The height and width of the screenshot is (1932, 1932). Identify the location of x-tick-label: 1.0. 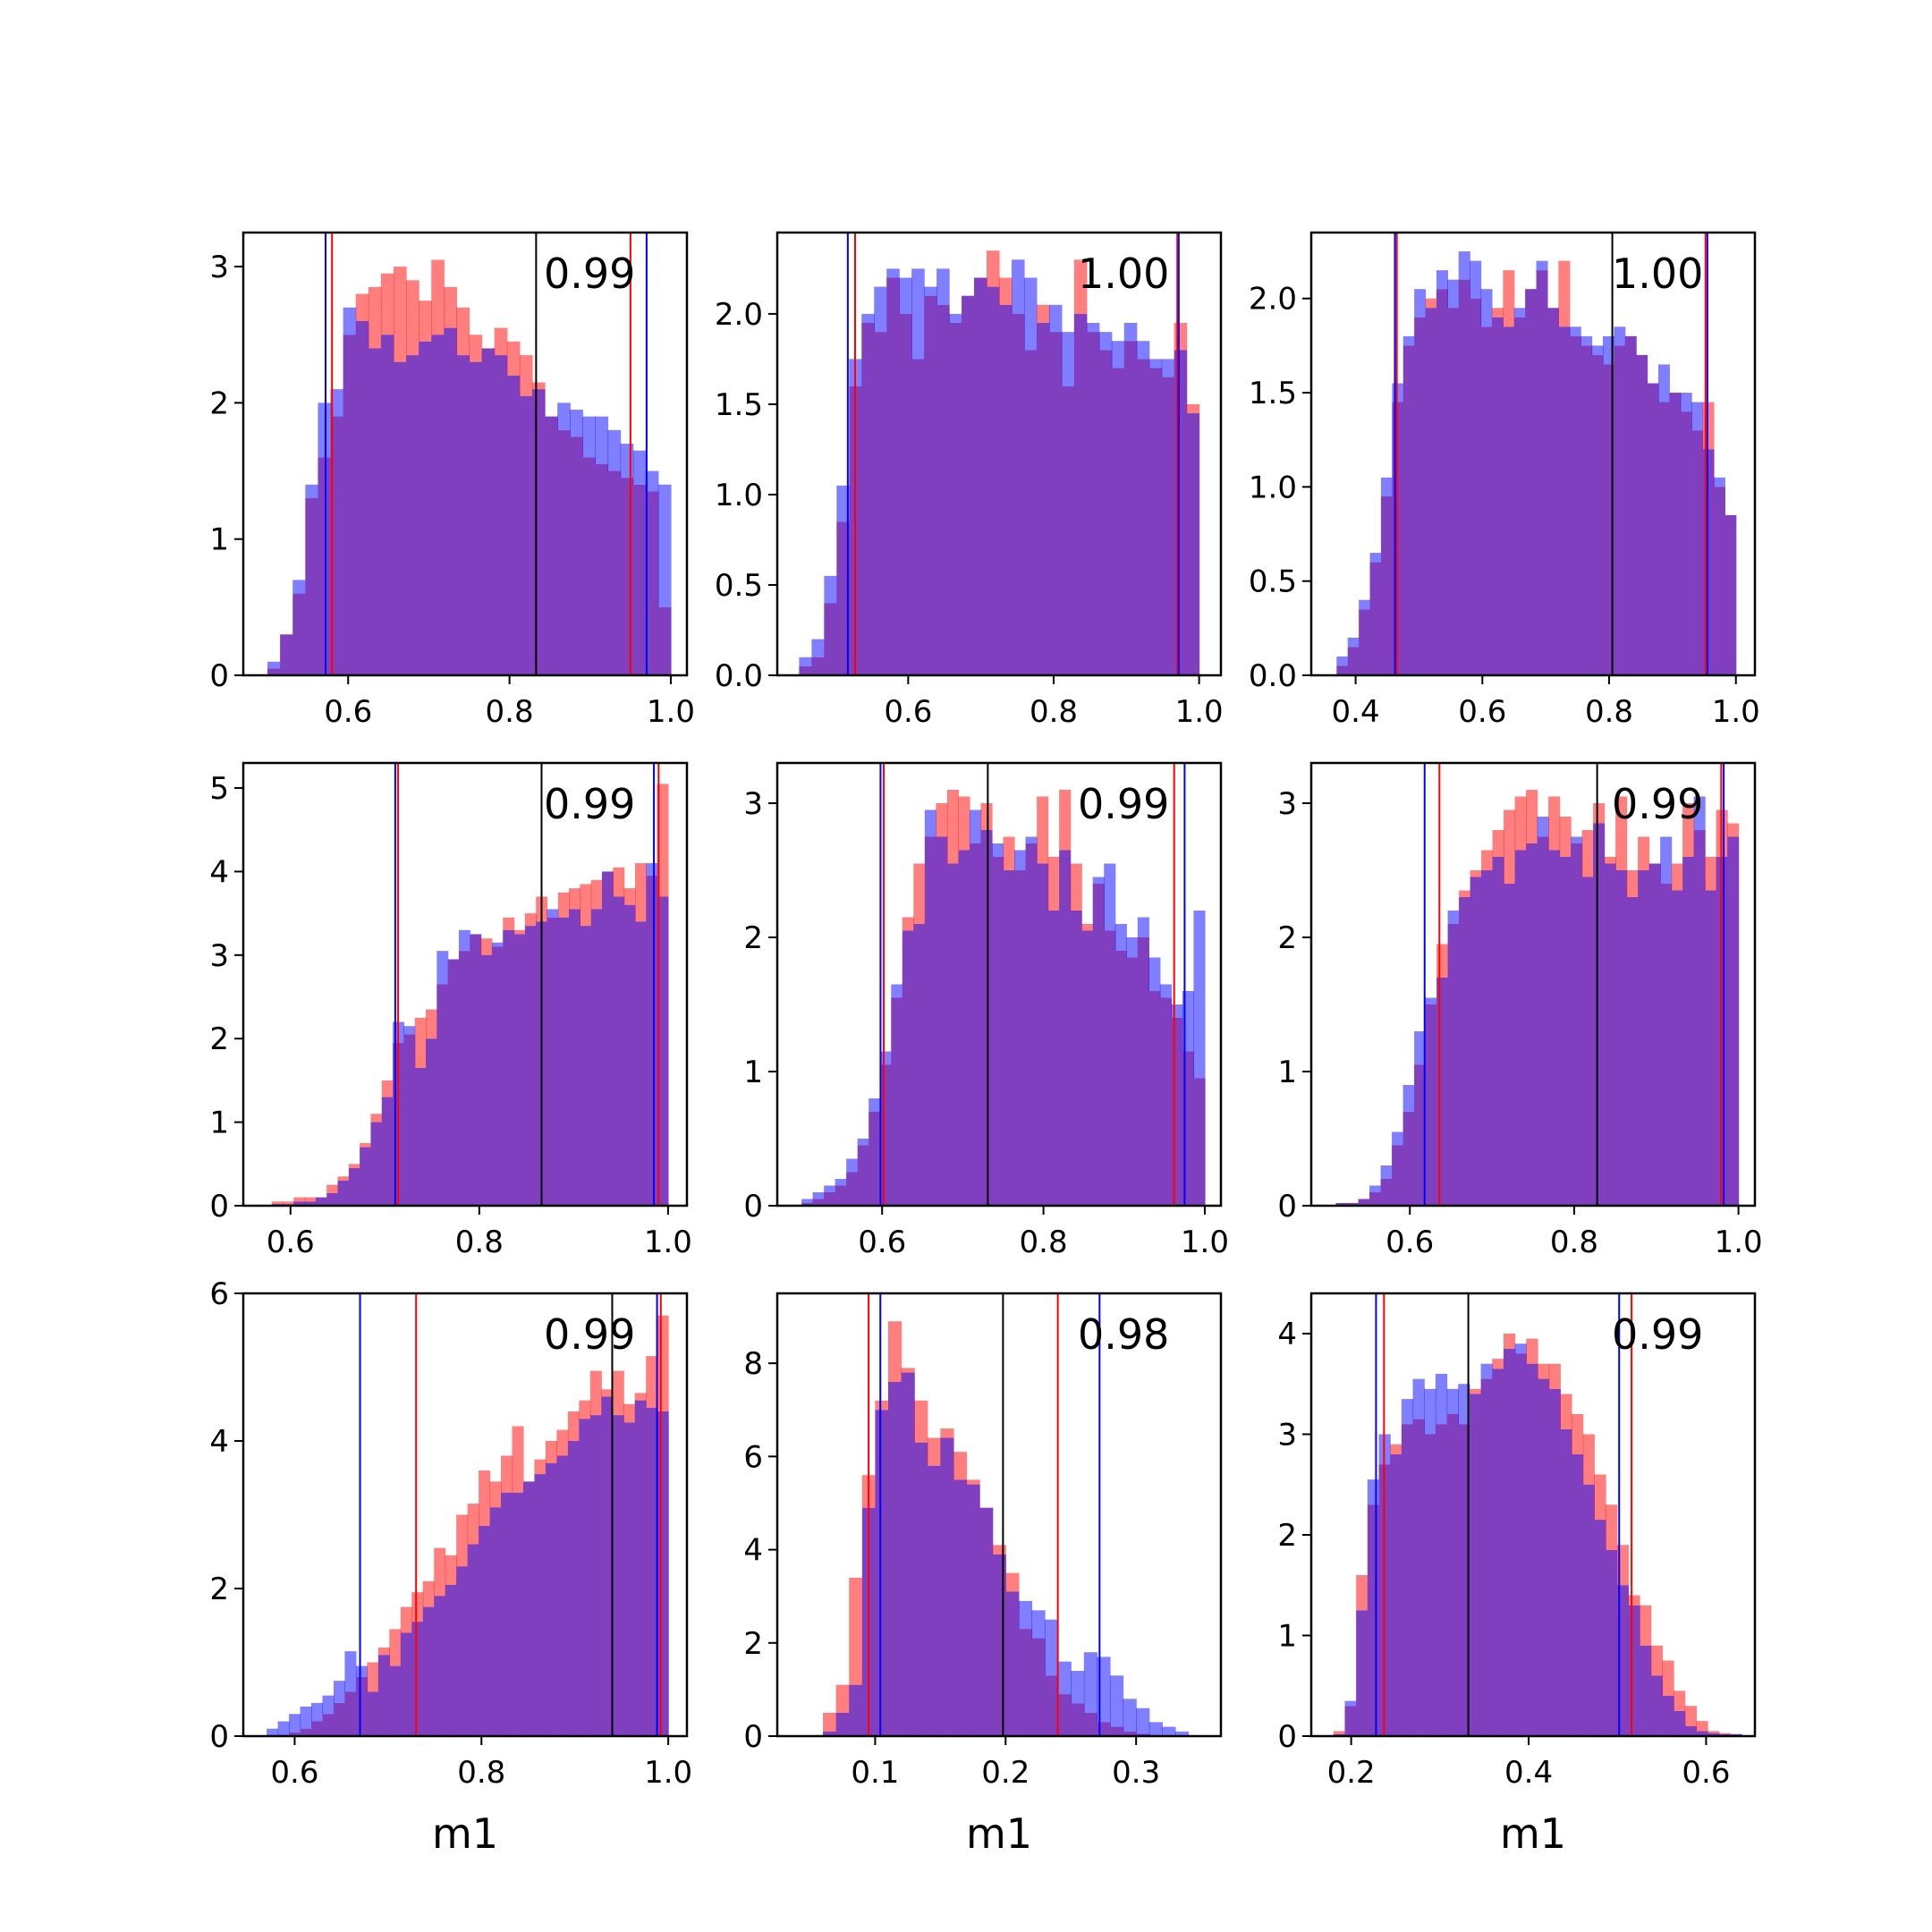
(1205, 1242).